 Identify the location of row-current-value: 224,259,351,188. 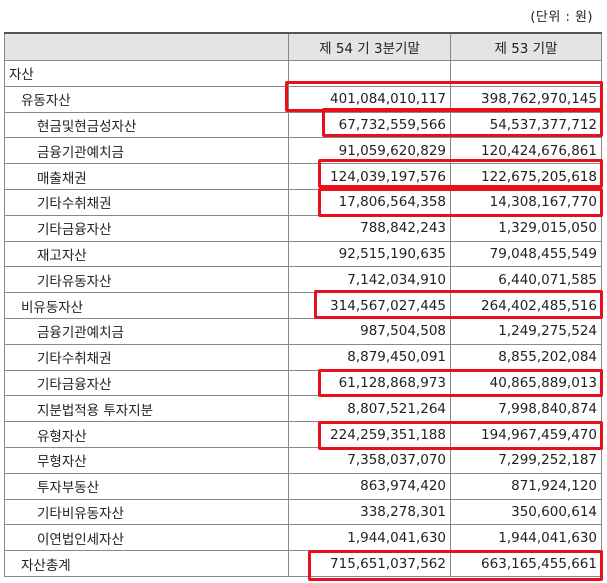
(369, 434).